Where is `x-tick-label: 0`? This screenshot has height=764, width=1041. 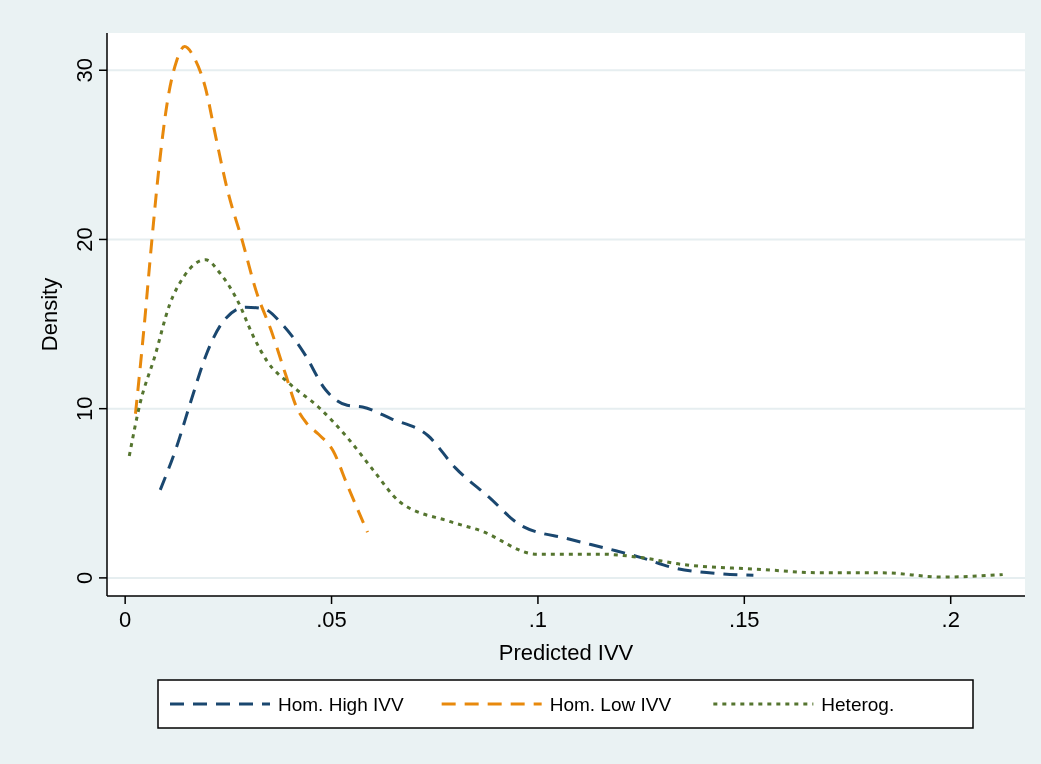 x-tick-label: 0 is located at coordinates (125, 619).